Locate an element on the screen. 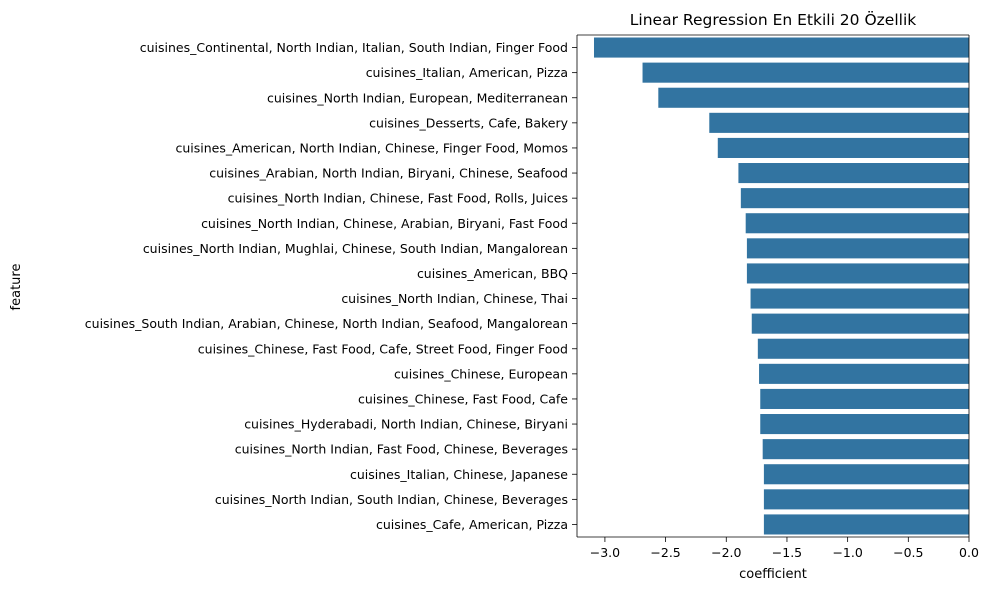 Image resolution: width=989 pixels, height=590 pixels. x-ticks-group: −3.0 −2.5 −2.0 −1.5 −1.0 −0.5 0.0 is located at coordinates (784, 548).